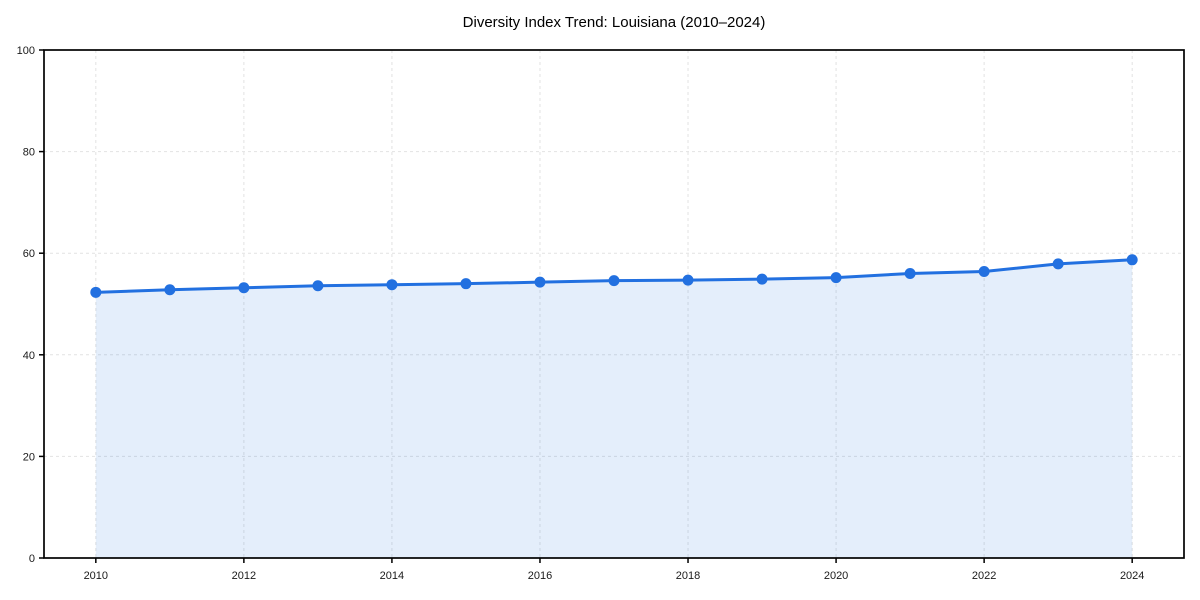 The image size is (1200, 600). Describe the element at coordinates (32, 559) in the screenshot. I see `y-axis-tick-label: 0` at that location.